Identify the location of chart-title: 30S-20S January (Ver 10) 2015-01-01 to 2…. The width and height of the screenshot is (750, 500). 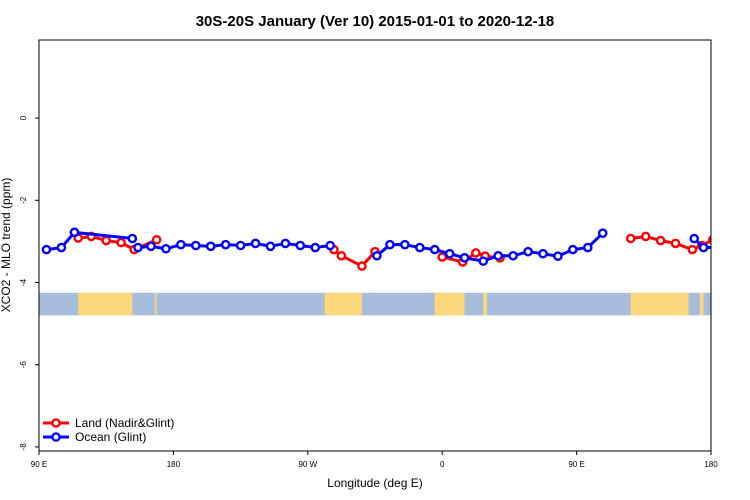
(375, 21).